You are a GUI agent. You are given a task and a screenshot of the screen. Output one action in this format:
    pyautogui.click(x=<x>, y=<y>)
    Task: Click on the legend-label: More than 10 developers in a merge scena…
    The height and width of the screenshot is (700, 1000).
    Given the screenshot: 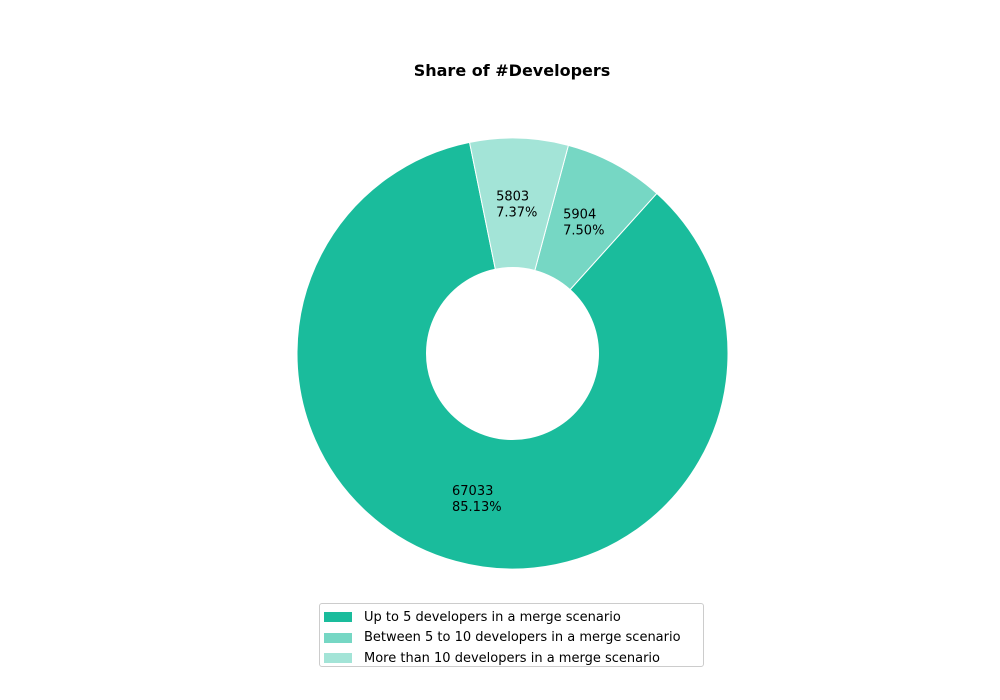 What is the action you would take?
    pyautogui.click(x=512, y=658)
    